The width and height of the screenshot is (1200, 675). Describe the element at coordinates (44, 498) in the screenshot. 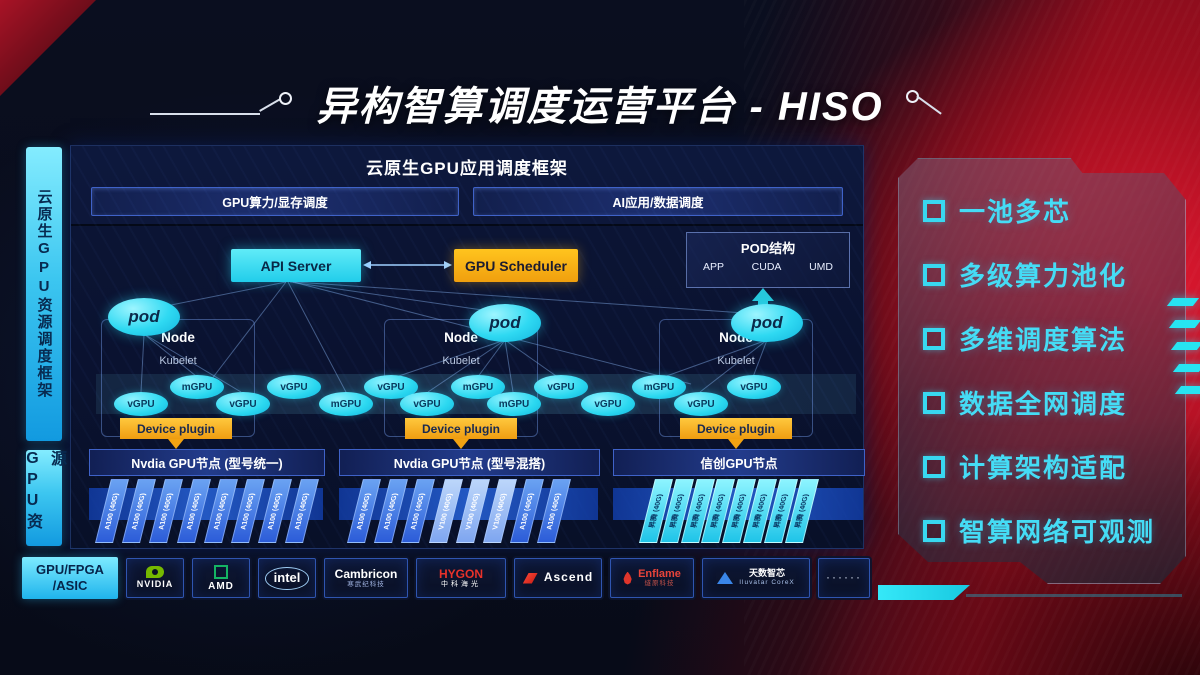

I see `sidebar-label-gpu-resources: GPU资源` at that location.